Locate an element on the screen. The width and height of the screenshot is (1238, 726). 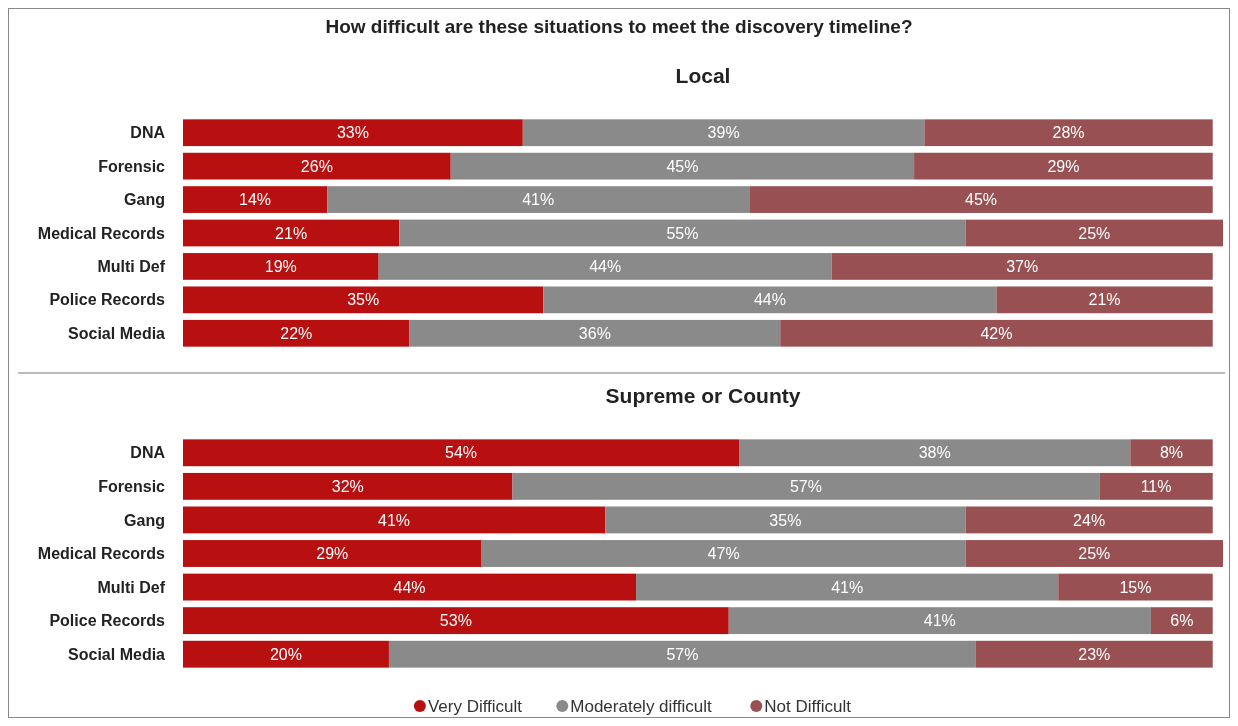
data-label: 20% is located at coordinates (285, 654).